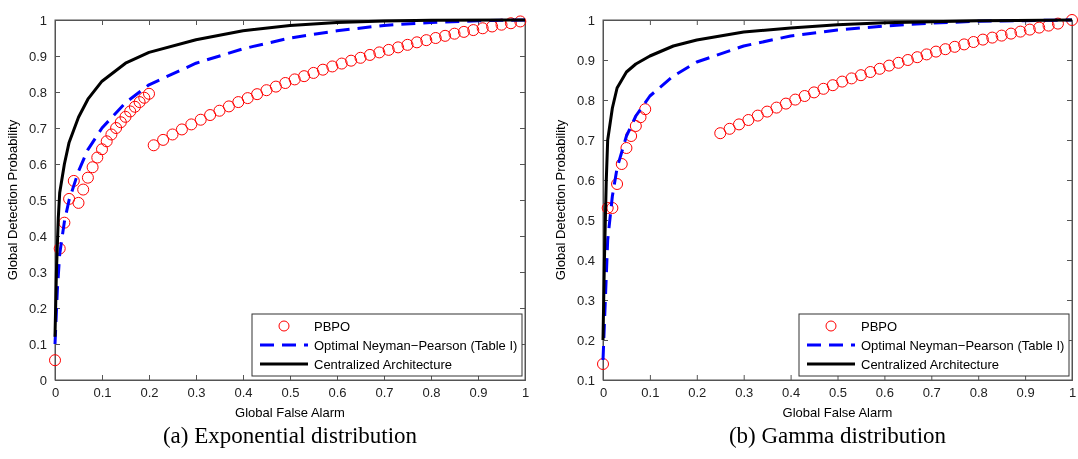 The width and height of the screenshot is (1078, 459). I want to click on text: (a) Exponential distribution, so click(290, 435).